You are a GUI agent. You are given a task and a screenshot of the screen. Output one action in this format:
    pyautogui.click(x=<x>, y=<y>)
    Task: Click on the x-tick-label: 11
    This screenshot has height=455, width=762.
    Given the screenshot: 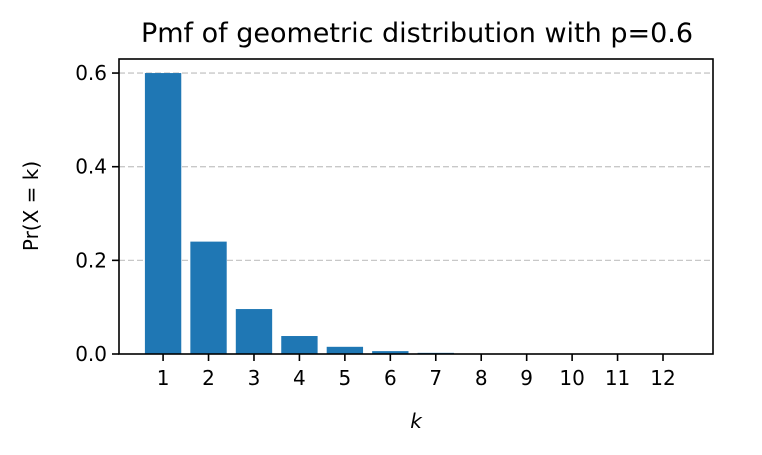 What is the action you would take?
    pyautogui.click(x=617, y=378)
    